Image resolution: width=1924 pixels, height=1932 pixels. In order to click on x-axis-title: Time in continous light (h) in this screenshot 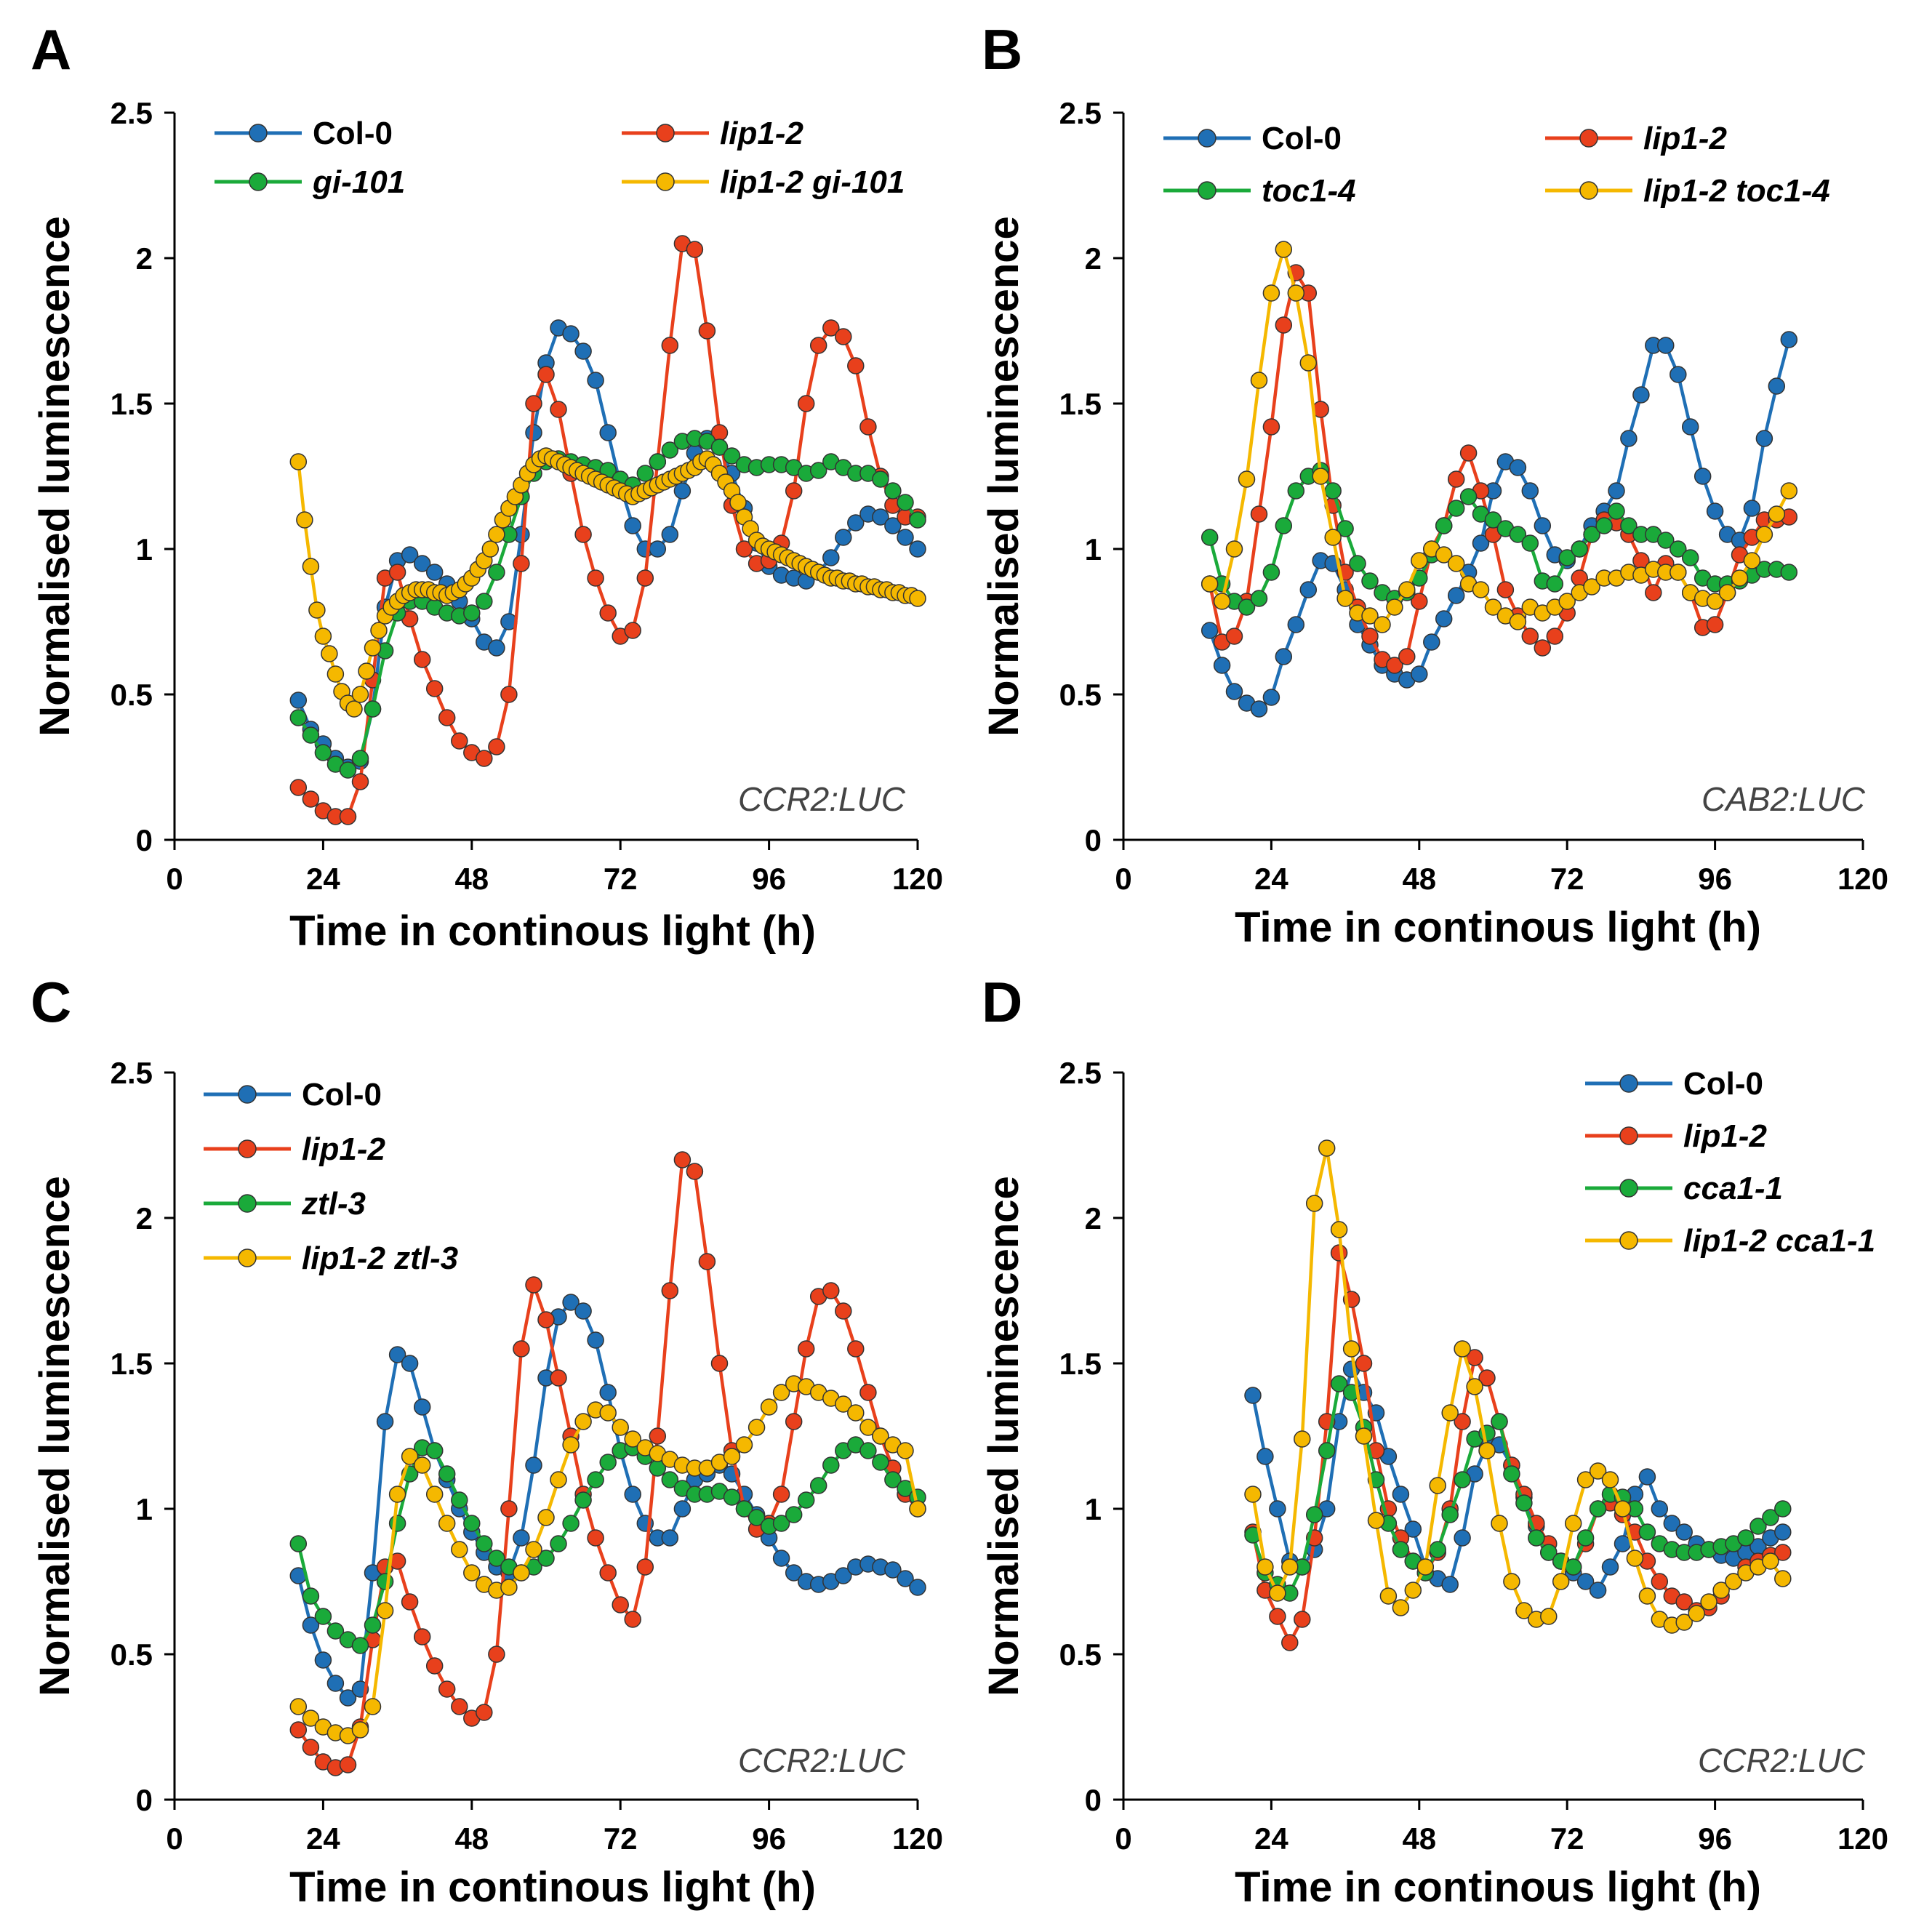, I will do `click(1498, 1887)`.